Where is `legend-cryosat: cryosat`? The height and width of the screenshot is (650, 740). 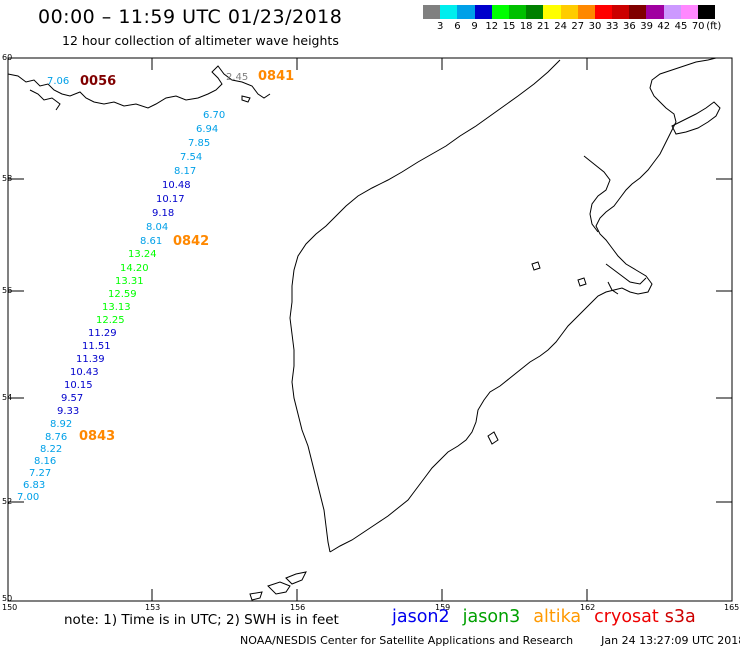
legend-cryosat: cryosat is located at coordinates (626, 617).